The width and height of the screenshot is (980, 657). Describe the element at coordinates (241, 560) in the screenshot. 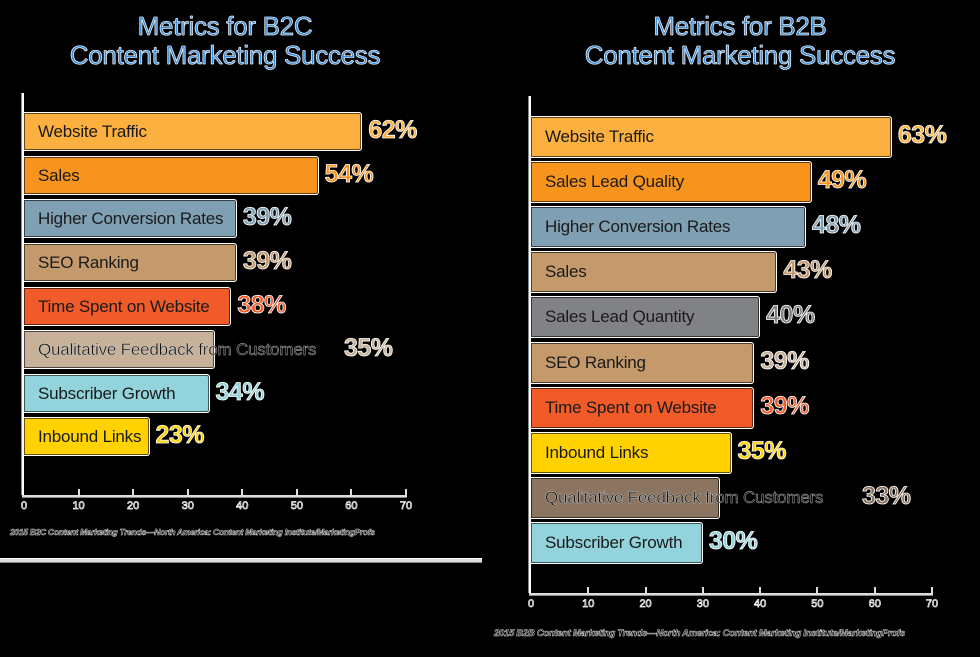

I see `divider-line` at that location.